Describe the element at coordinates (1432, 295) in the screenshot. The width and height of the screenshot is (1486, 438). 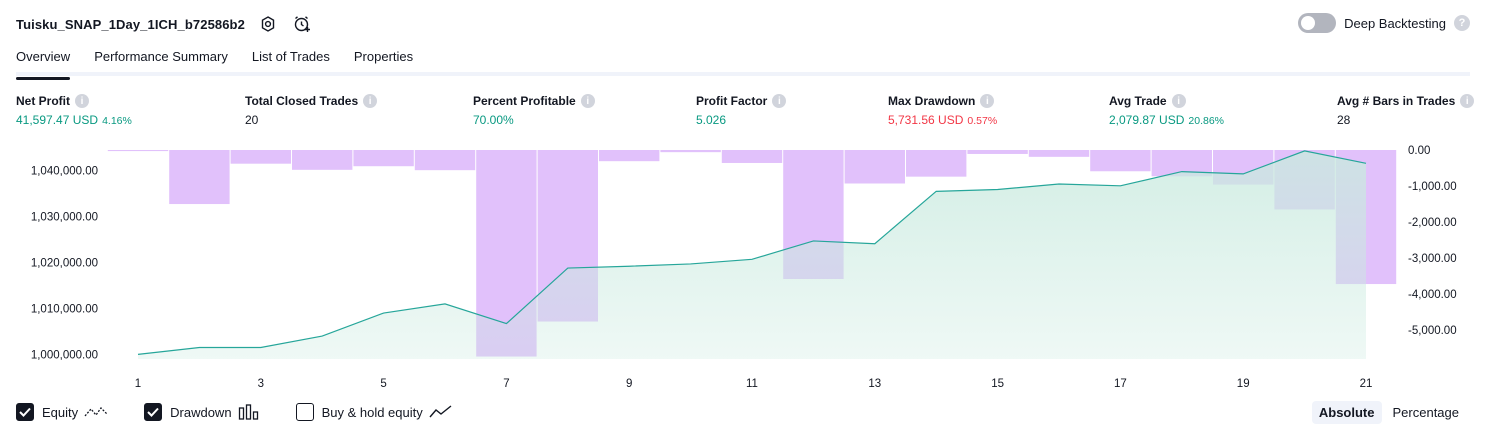
I see `right-axis-tick-label: -4,000.00` at that location.